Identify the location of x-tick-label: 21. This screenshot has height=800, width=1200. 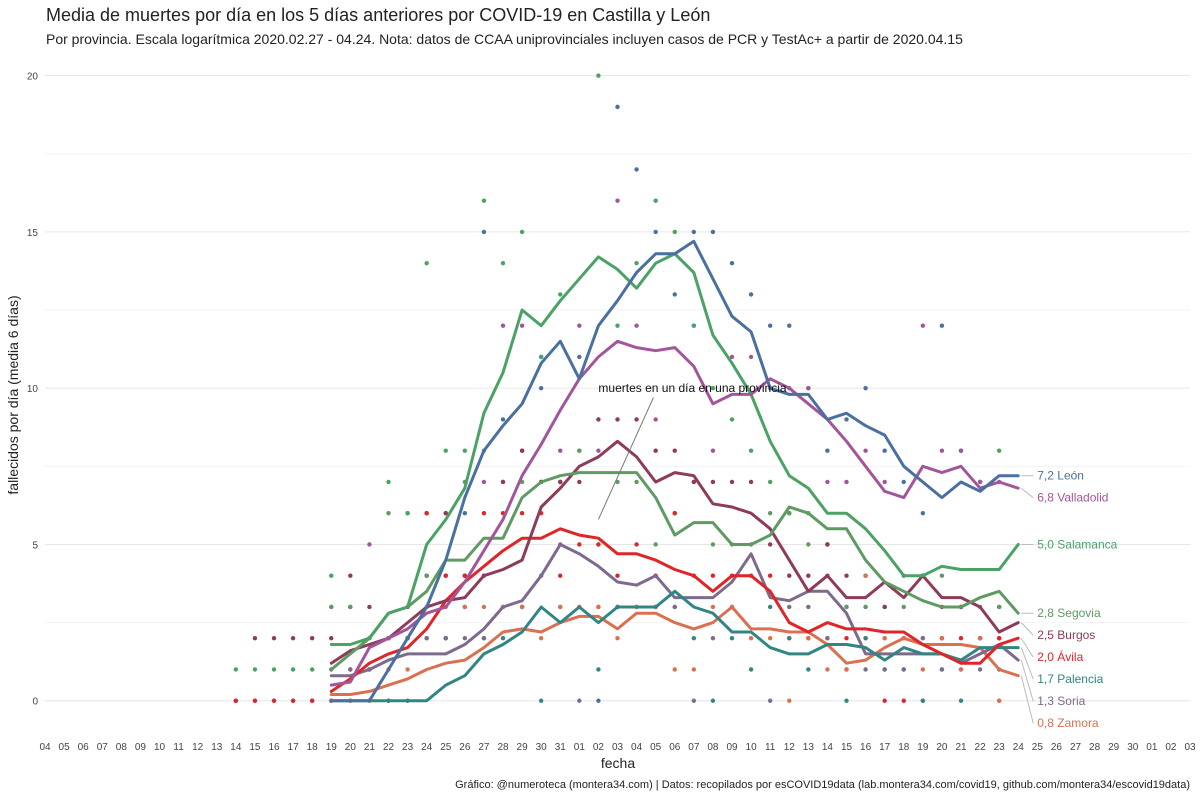
(370, 747).